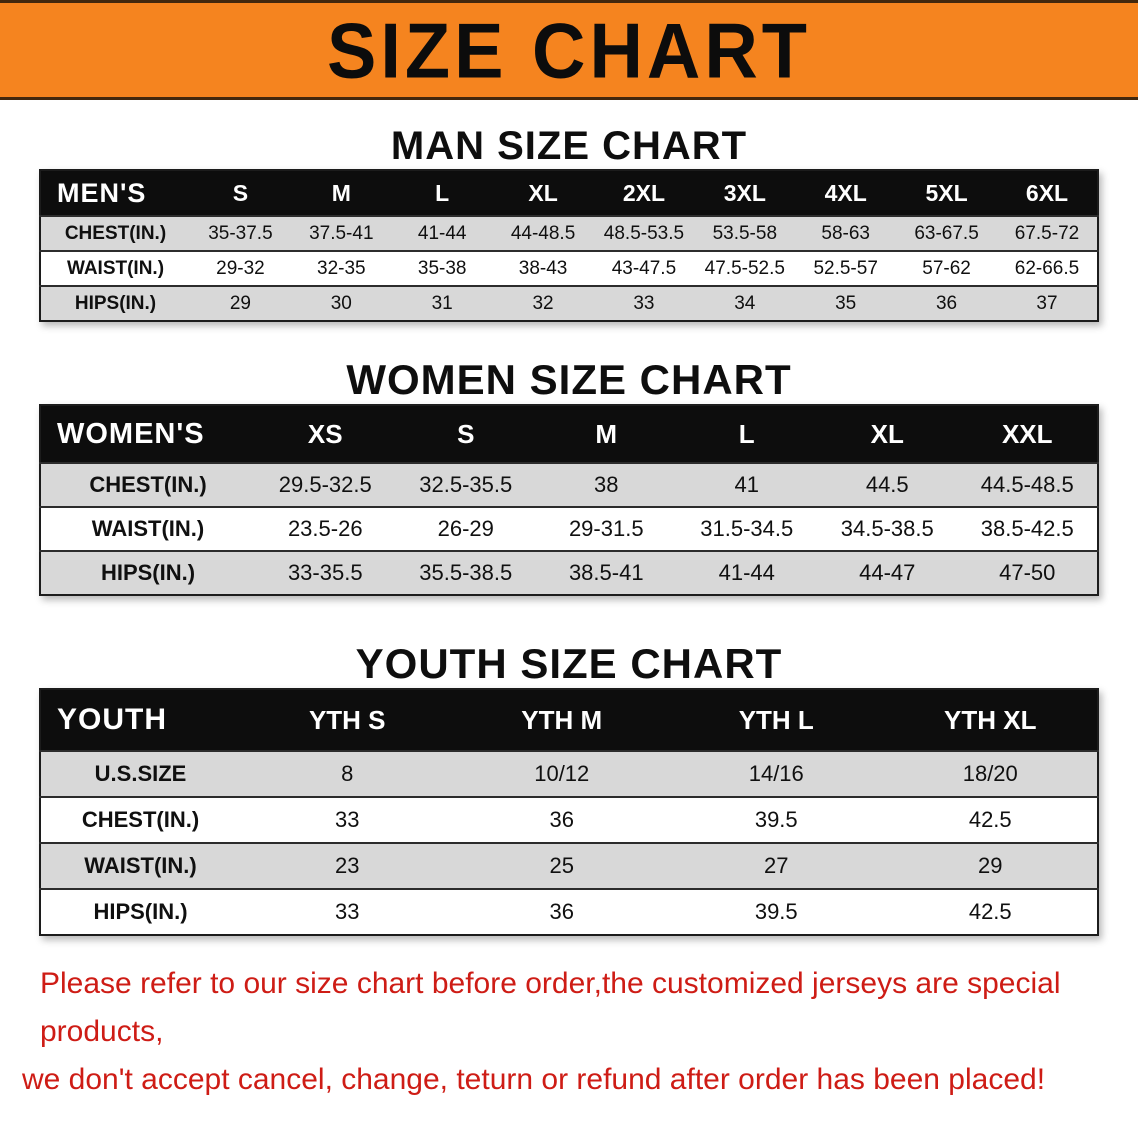 The image size is (1138, 1132). What do you see at coordinates (946, 268) in the screenshot?
I see `size-value: 57-62` at bounding box center [946, 268].